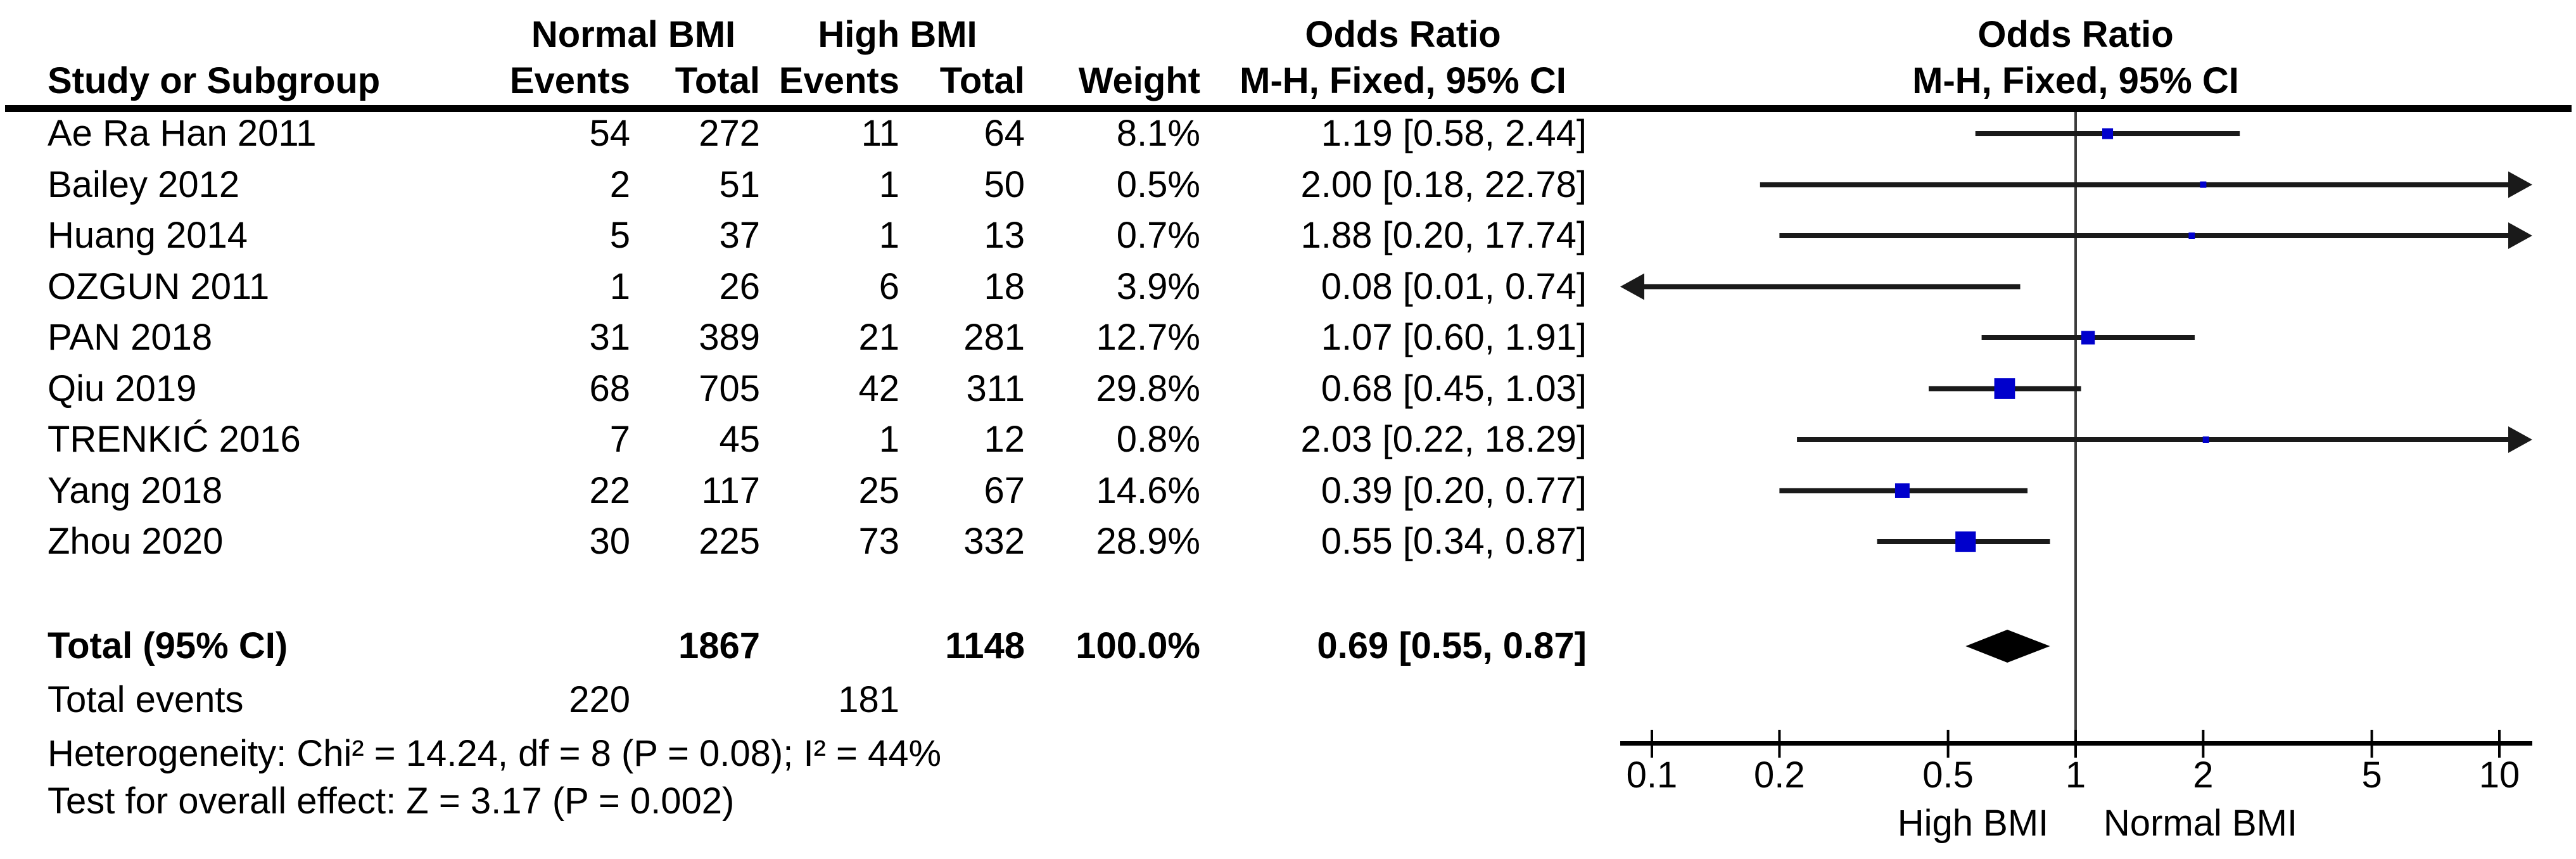 This screenshot has height=859, width=2576. What do you see at coordinates (868, 699) in the screenshot?
I see `total-events-high-n: 181` at bounding box center [868, 699].